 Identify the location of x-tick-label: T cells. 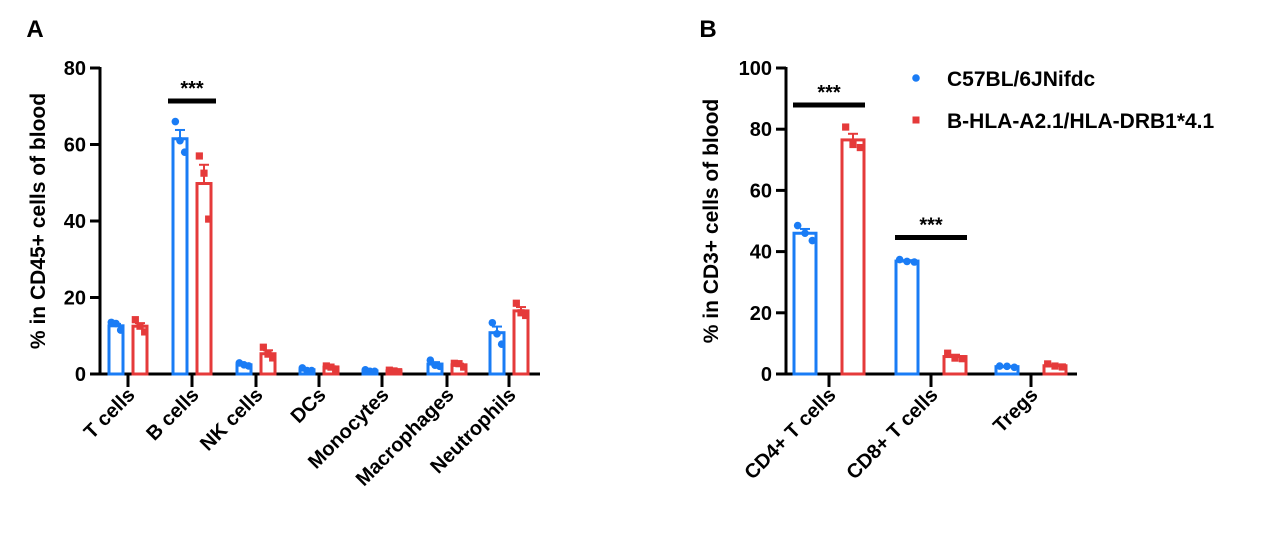
(110, 414).